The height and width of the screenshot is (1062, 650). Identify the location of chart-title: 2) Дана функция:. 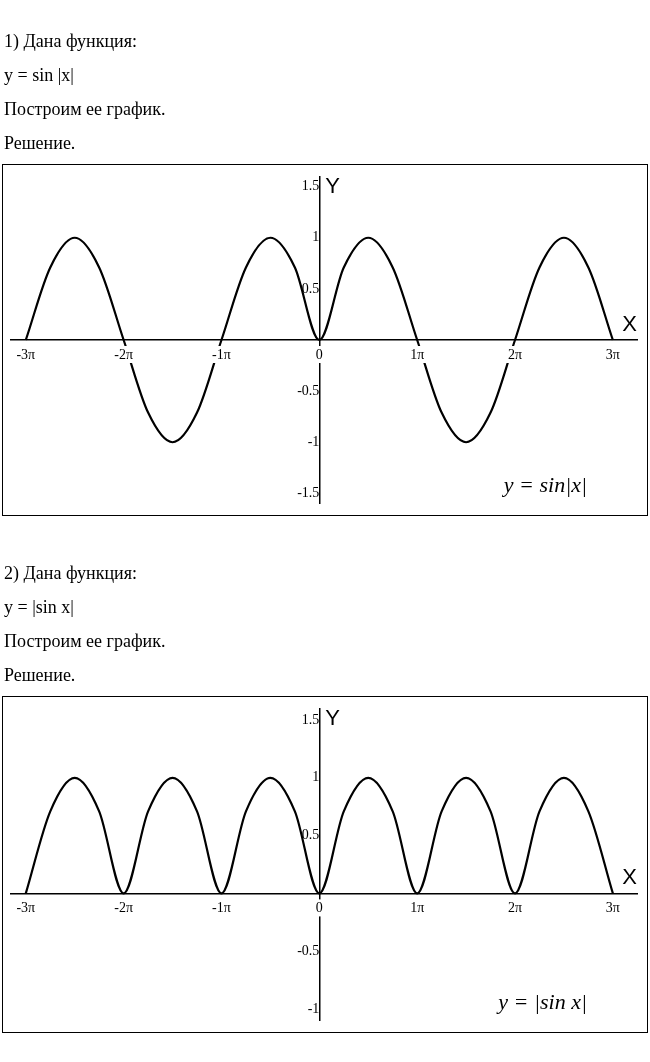
(71, 573).